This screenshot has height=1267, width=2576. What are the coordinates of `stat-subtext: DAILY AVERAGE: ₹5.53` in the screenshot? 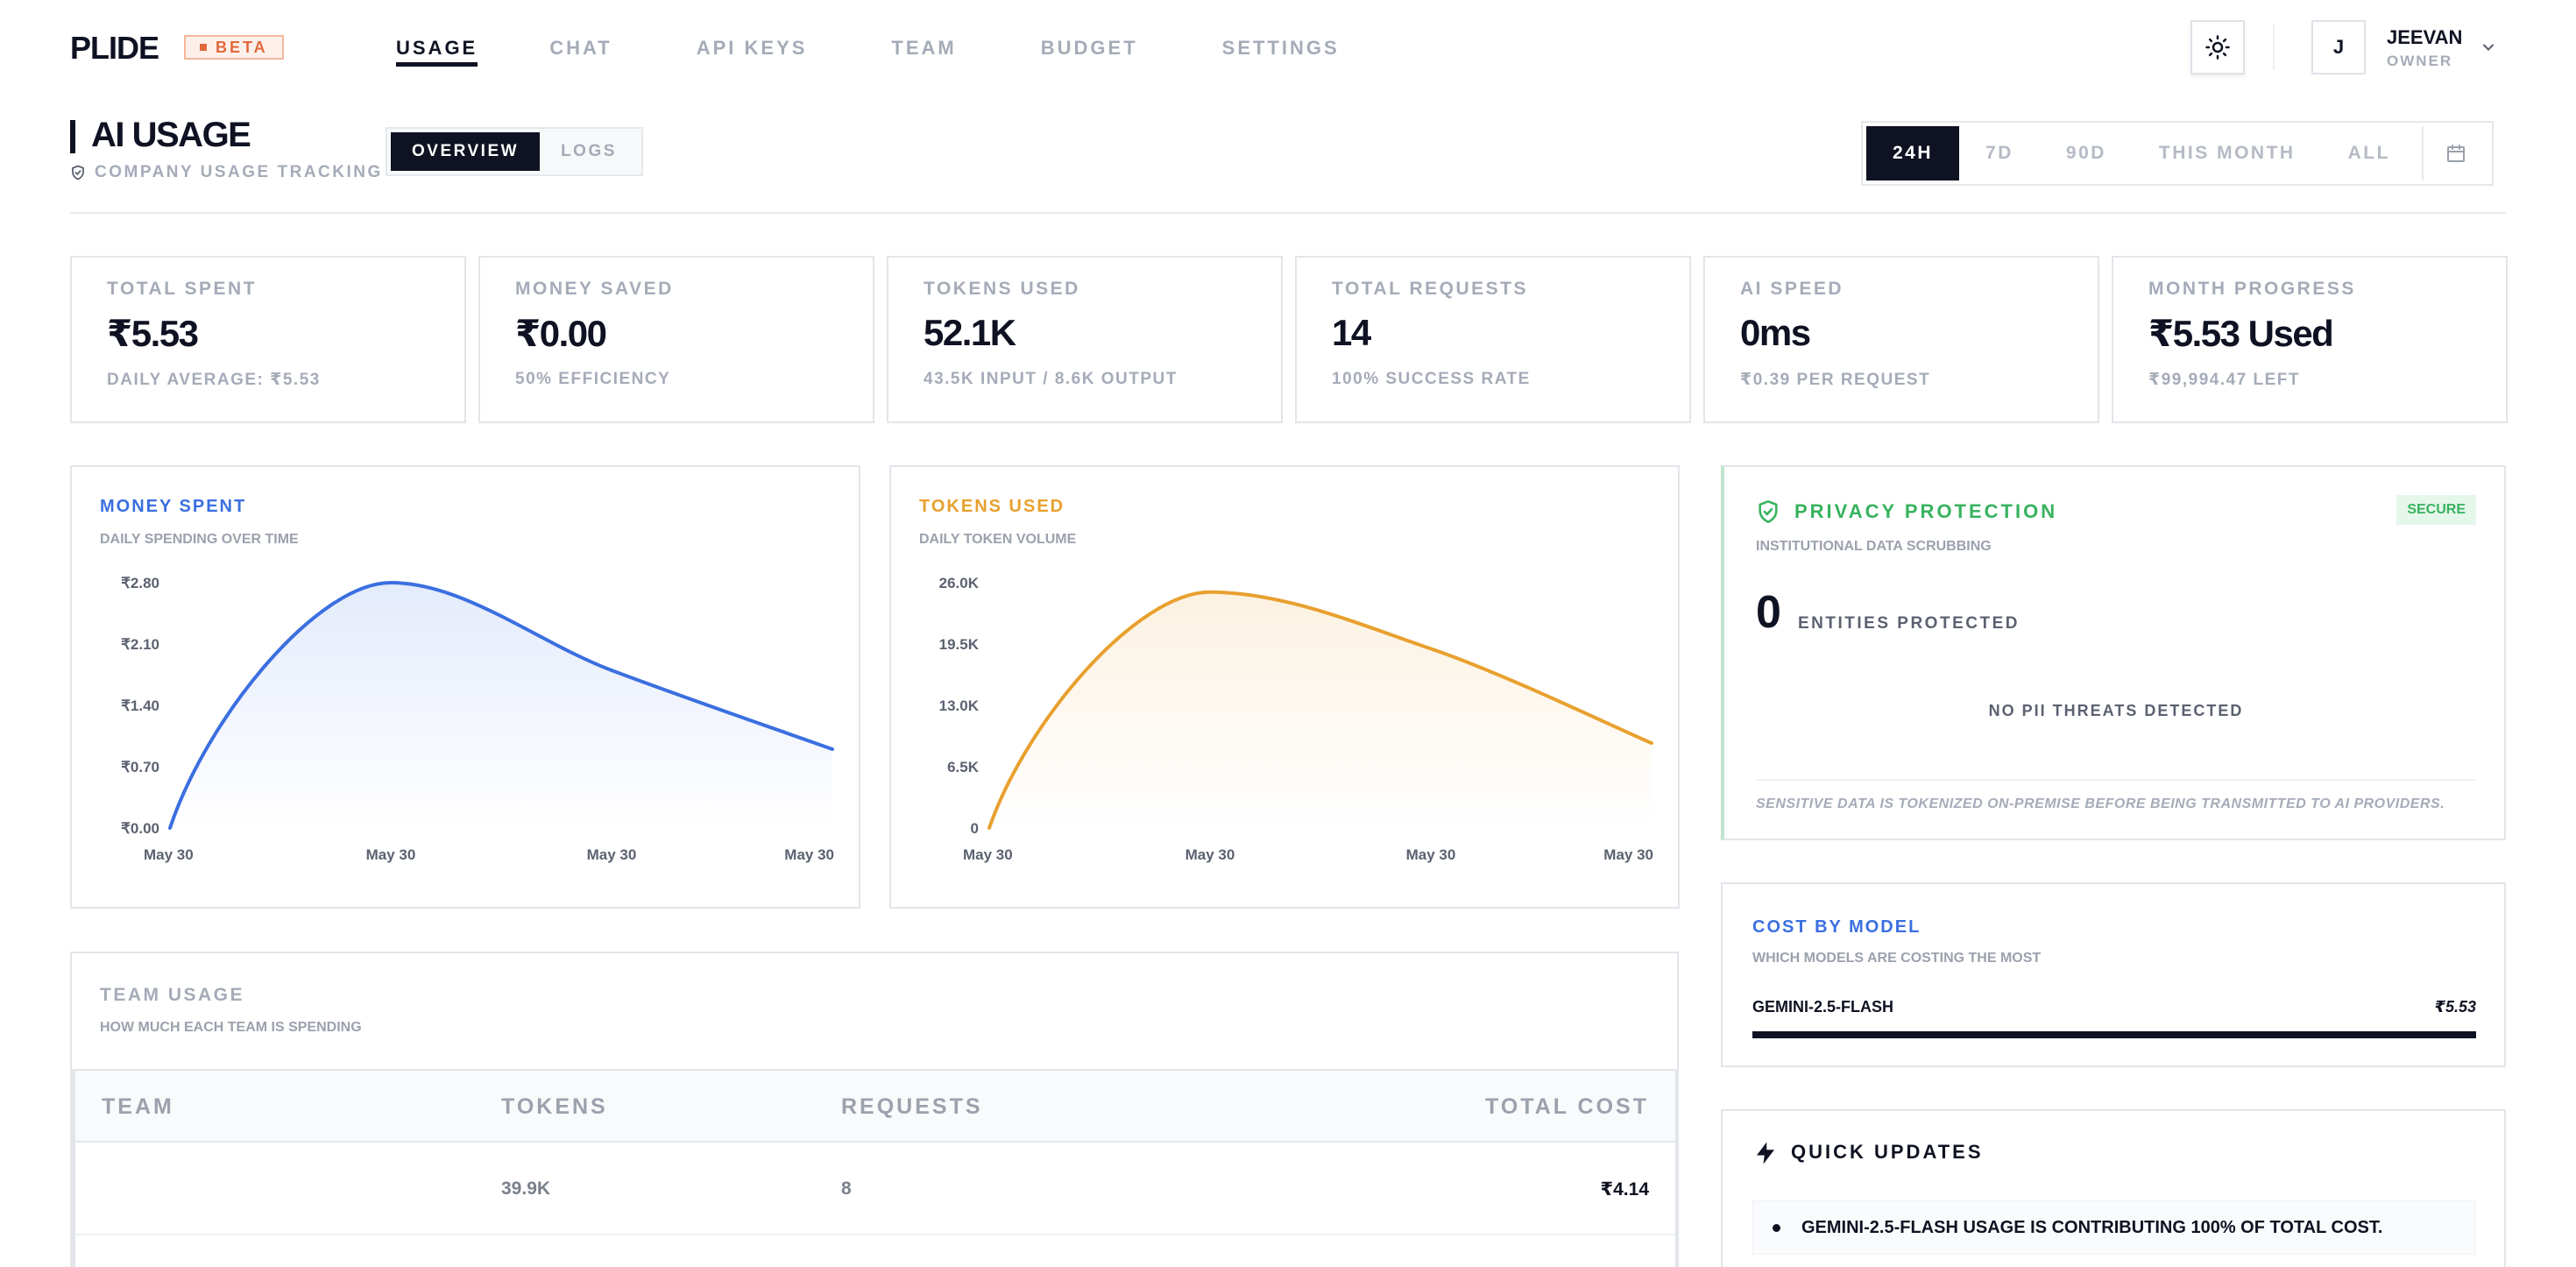 It's located at (214, 380).